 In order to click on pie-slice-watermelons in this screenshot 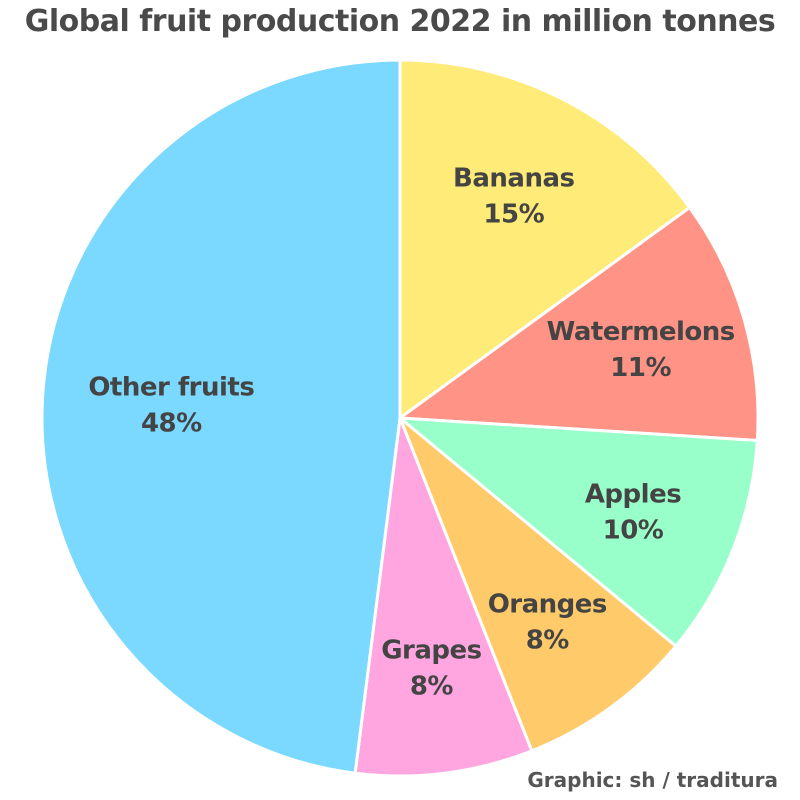, I will do `click(577, 324)`.